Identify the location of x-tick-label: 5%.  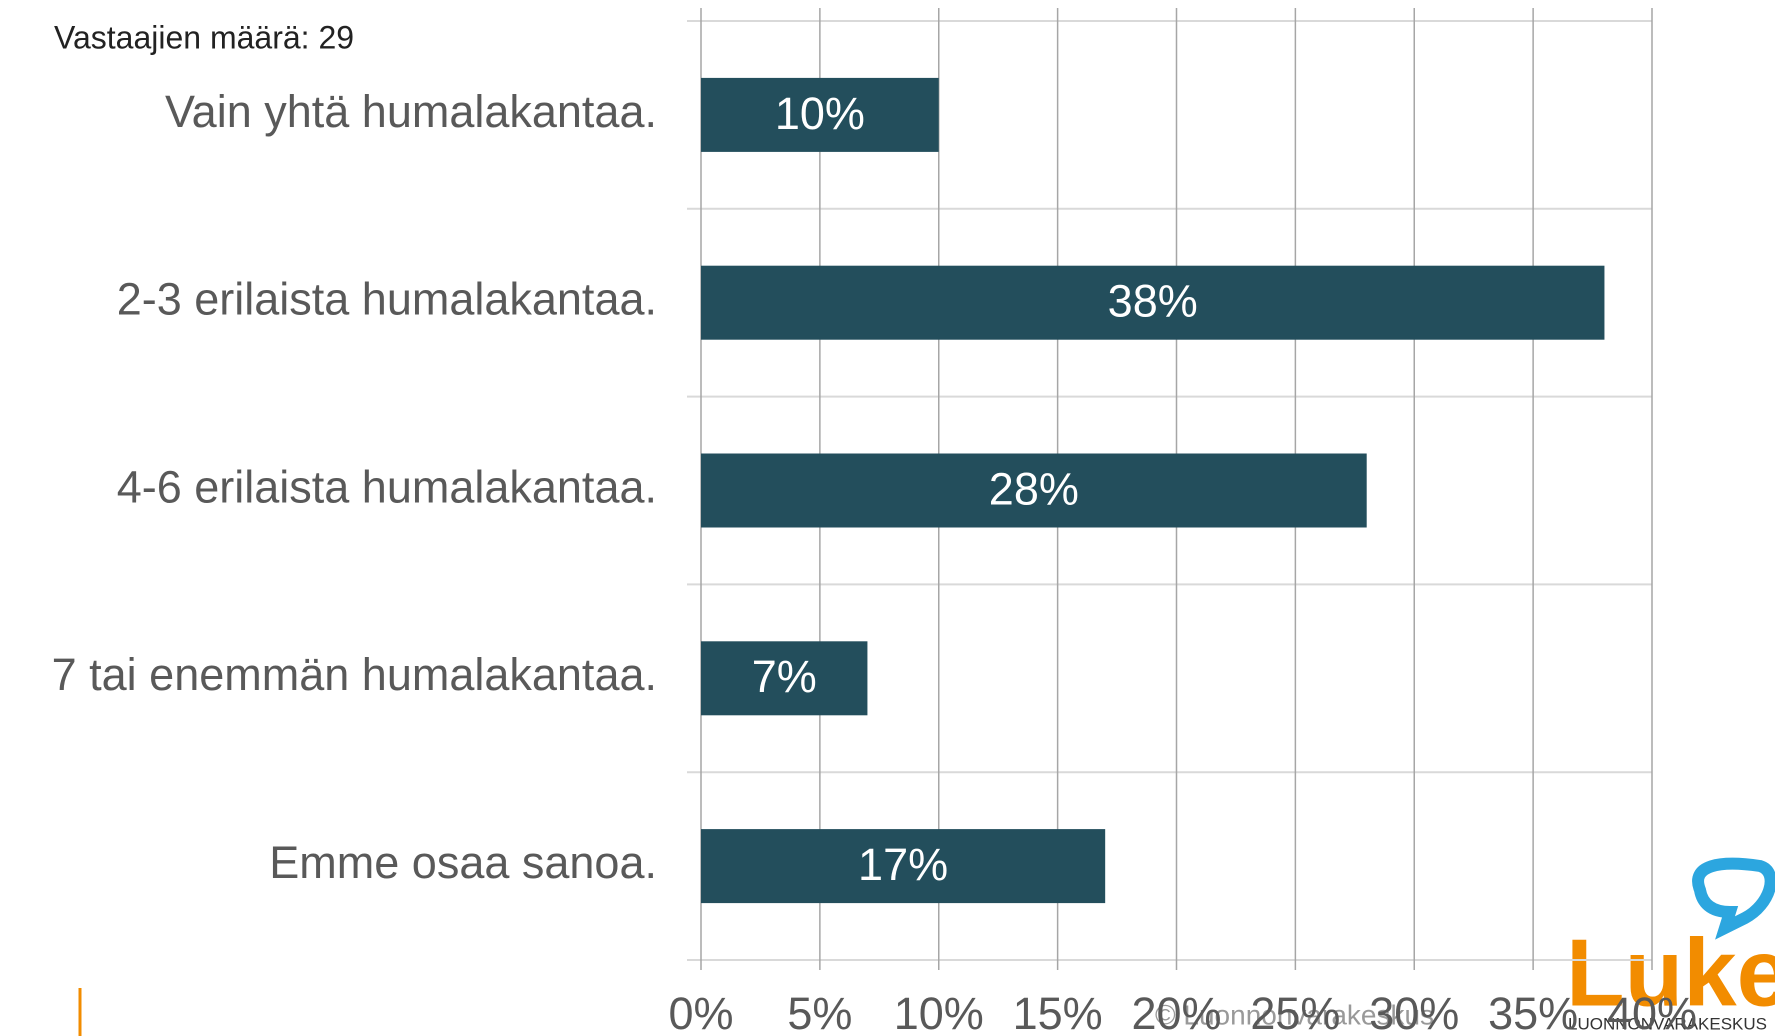
(819, 1012).